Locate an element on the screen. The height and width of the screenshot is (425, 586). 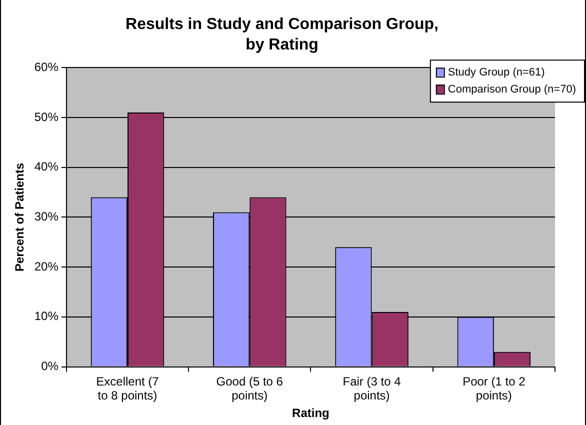
x-axis-title: Rating is located at coordinates (311, 413).